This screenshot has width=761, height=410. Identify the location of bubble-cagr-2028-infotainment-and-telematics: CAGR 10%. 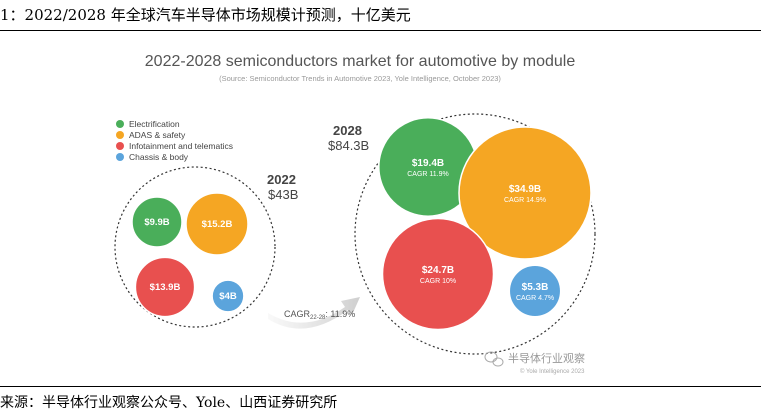
(438, 281).